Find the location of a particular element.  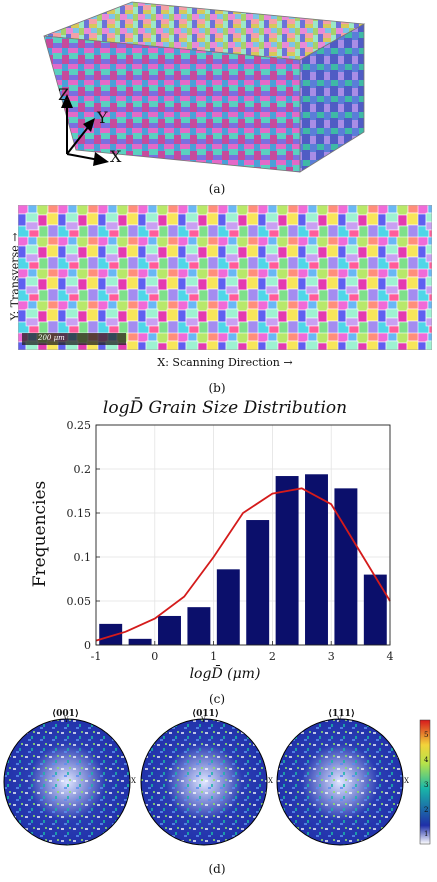

chart-xlabel: logD̄ (μm) is located at coordinates (225, 674).